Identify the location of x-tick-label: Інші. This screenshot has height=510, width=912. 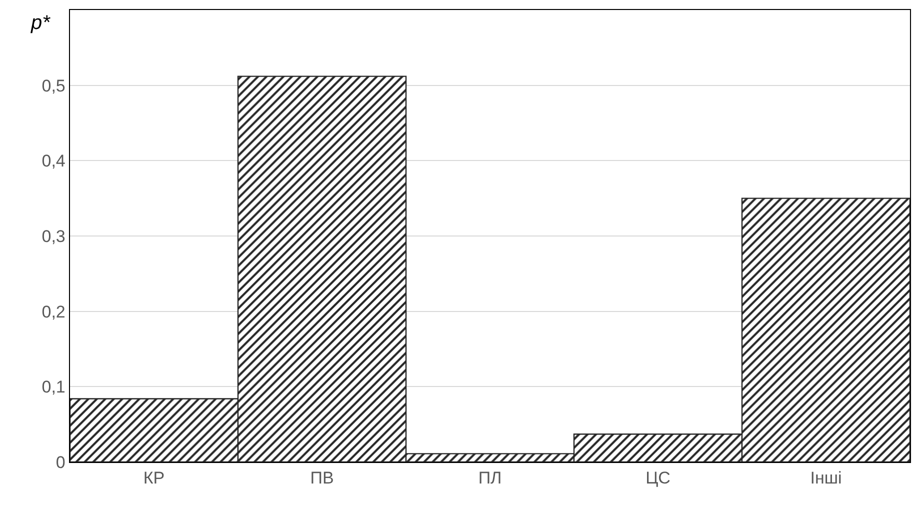
(826, 478).